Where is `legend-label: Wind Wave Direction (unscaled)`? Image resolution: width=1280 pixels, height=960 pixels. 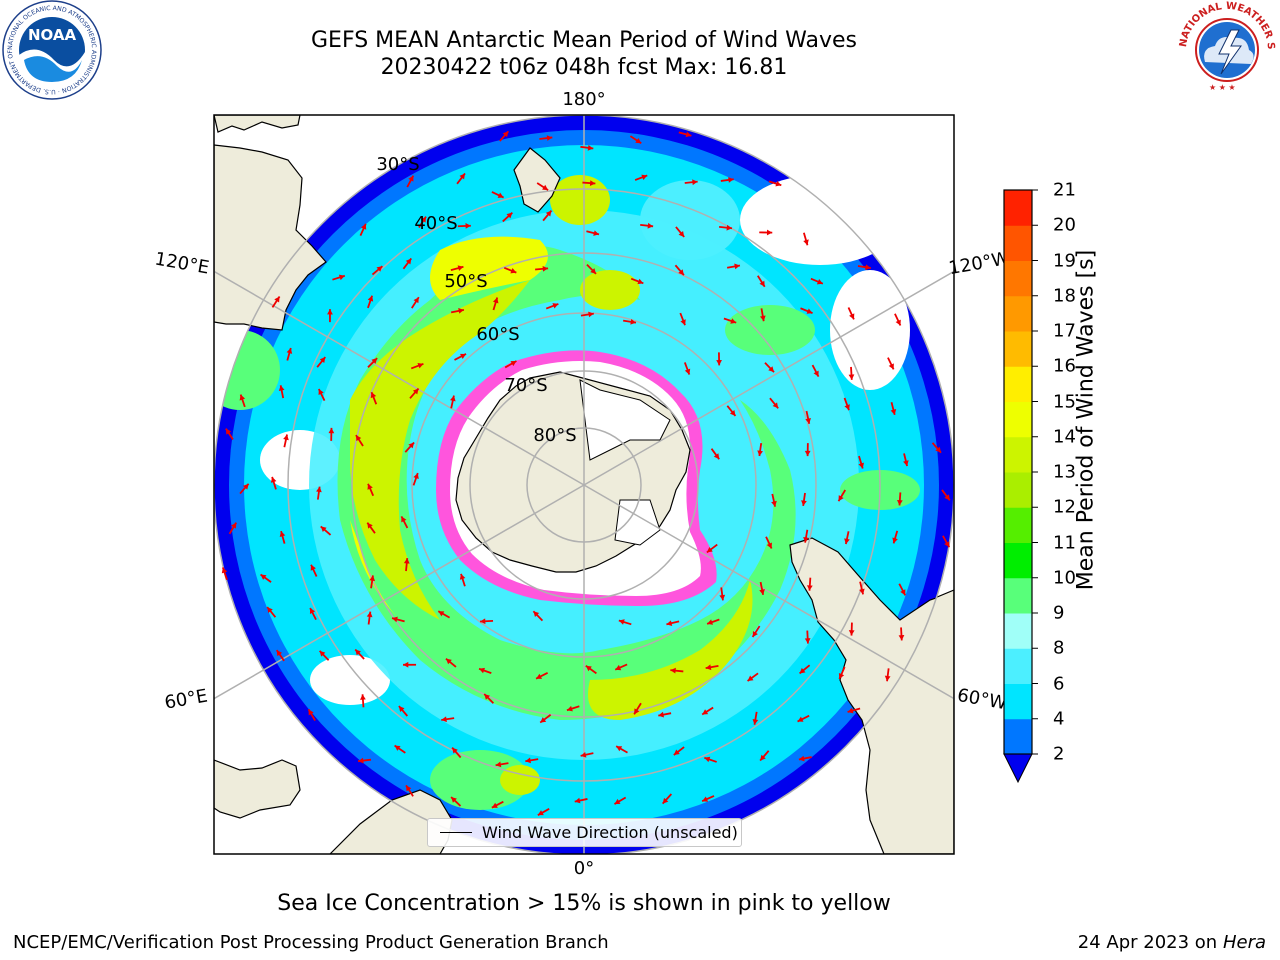
legend-label: Wind Wave Direction (unscaled) is located at coordinates (610, 832).